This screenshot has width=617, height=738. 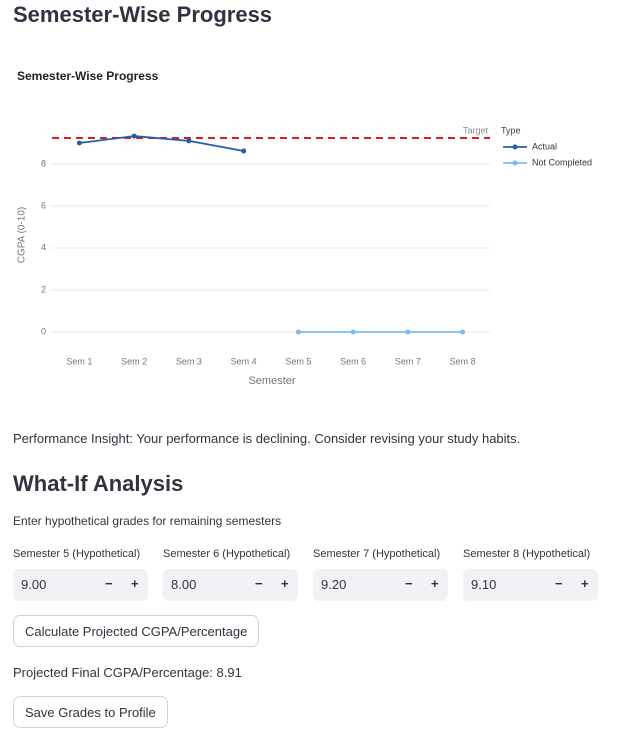 What do you see at coordinates (463, 361) in the screenshot?
I see `x-tick-label: Sem 8` at bounding box center [463, 361].